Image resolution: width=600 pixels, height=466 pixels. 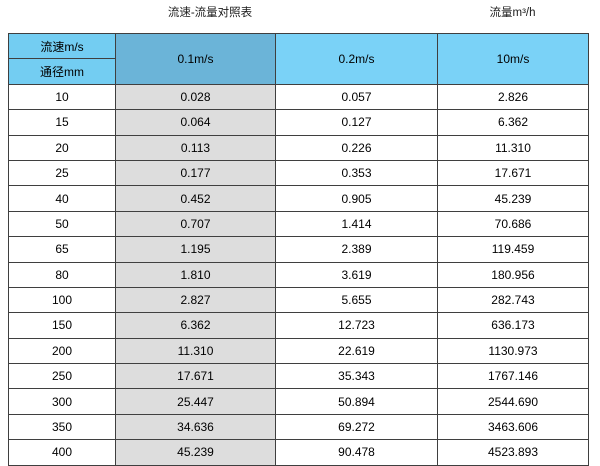 I want to click on cell-flow-10: 119.459, so click(x=513, y=249).